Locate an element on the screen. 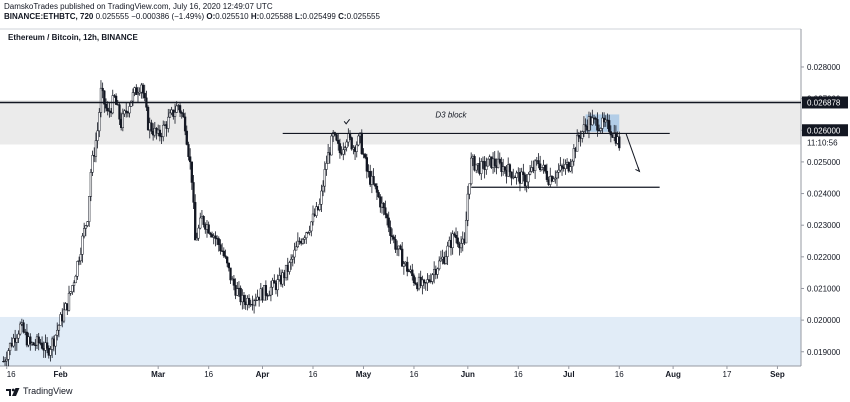 This screenshot has width=850, height=402. horizontal-line-price-label: 0.026878 is located at coordinates (824, 102).